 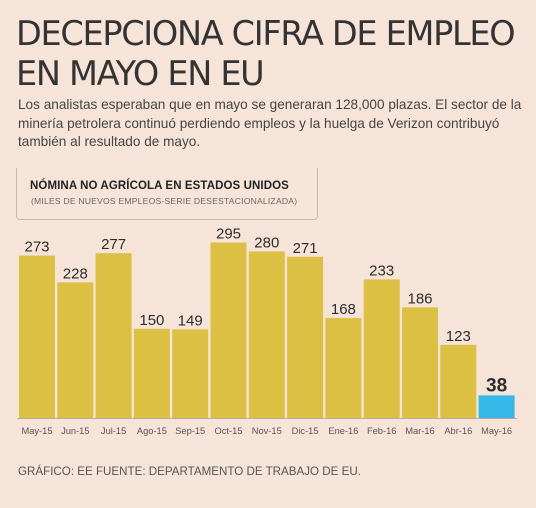 What do you see at coordinates (36, 431) in the screenshot?
I see `x-tick-label: May-15` at bounding box center [36, 431].